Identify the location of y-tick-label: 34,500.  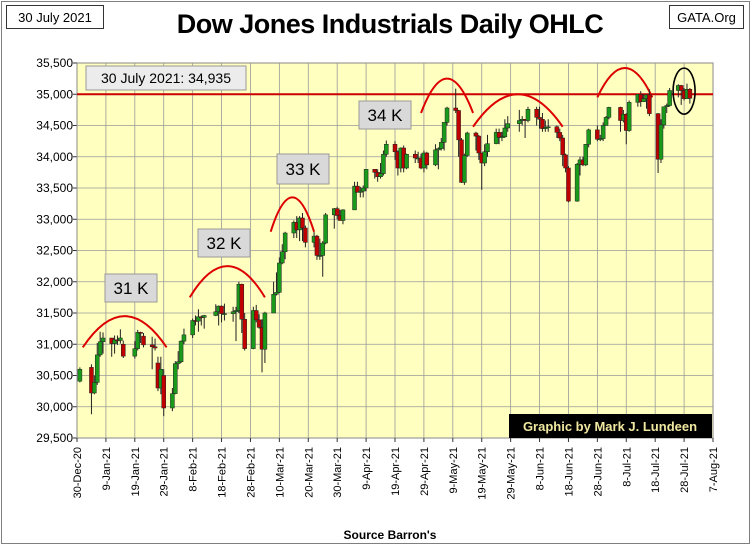
(54, 126).